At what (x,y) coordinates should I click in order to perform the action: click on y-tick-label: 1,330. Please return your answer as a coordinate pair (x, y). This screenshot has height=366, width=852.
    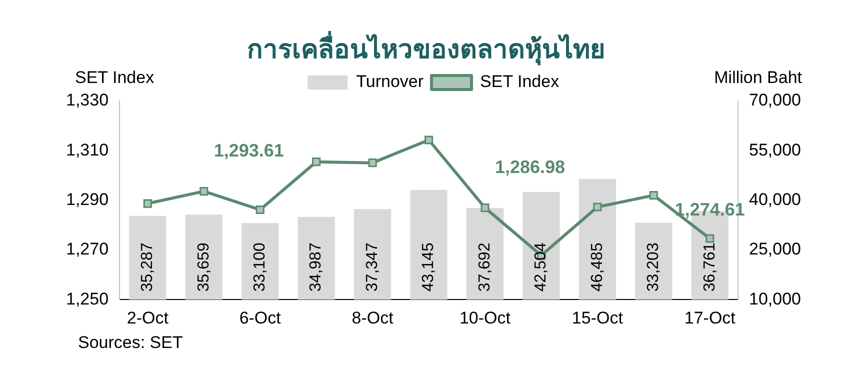
    Looking at the image, I should click on (87, 100).